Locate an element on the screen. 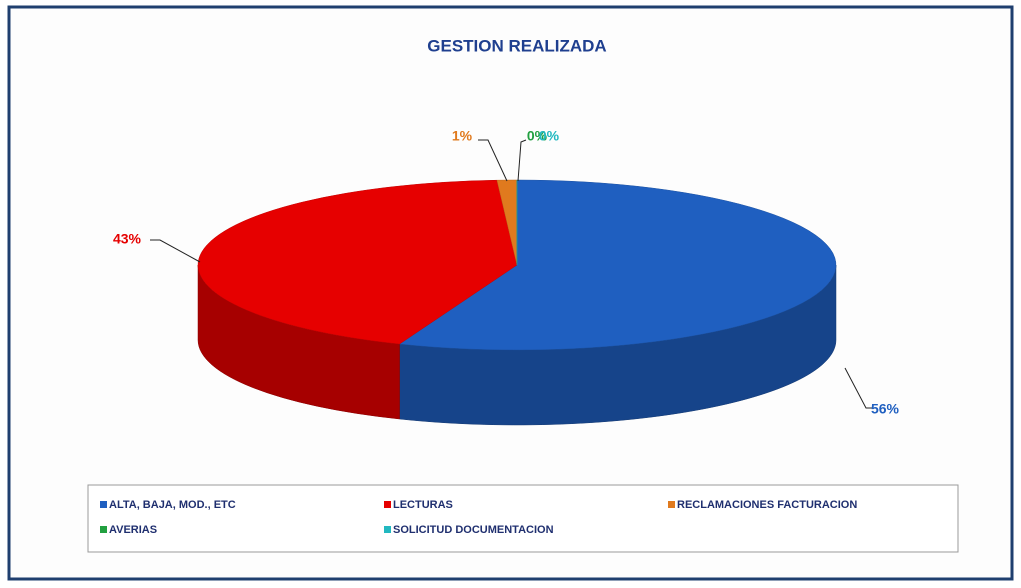  chart-title: GESTION REALIZADA is located at coordinates (516, 45).